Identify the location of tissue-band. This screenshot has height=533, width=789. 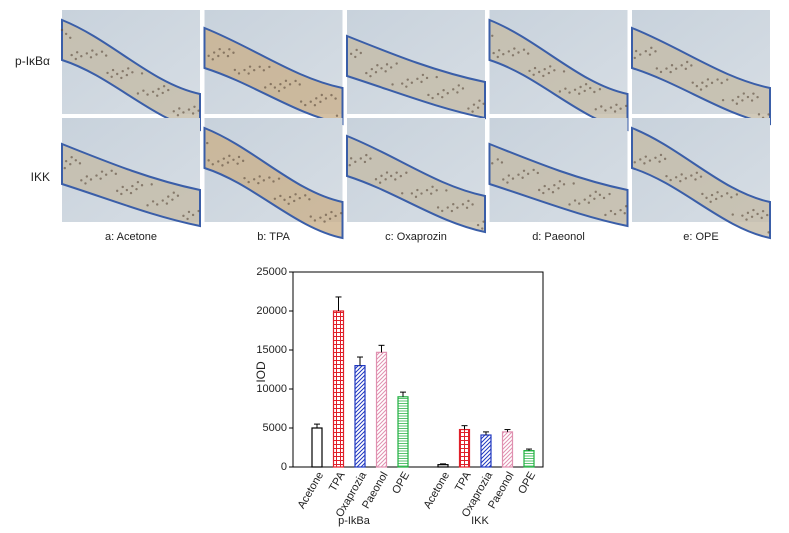
(701, 183).